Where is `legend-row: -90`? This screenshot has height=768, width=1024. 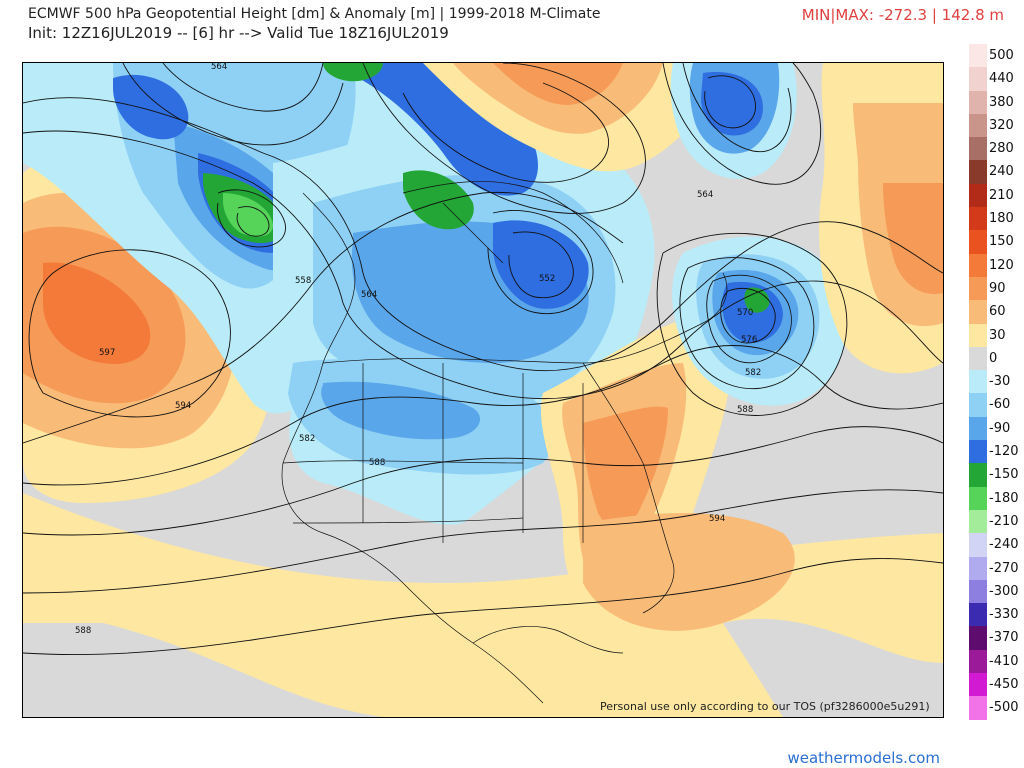
legend-row: -90 is located at coordinates (994, 428).